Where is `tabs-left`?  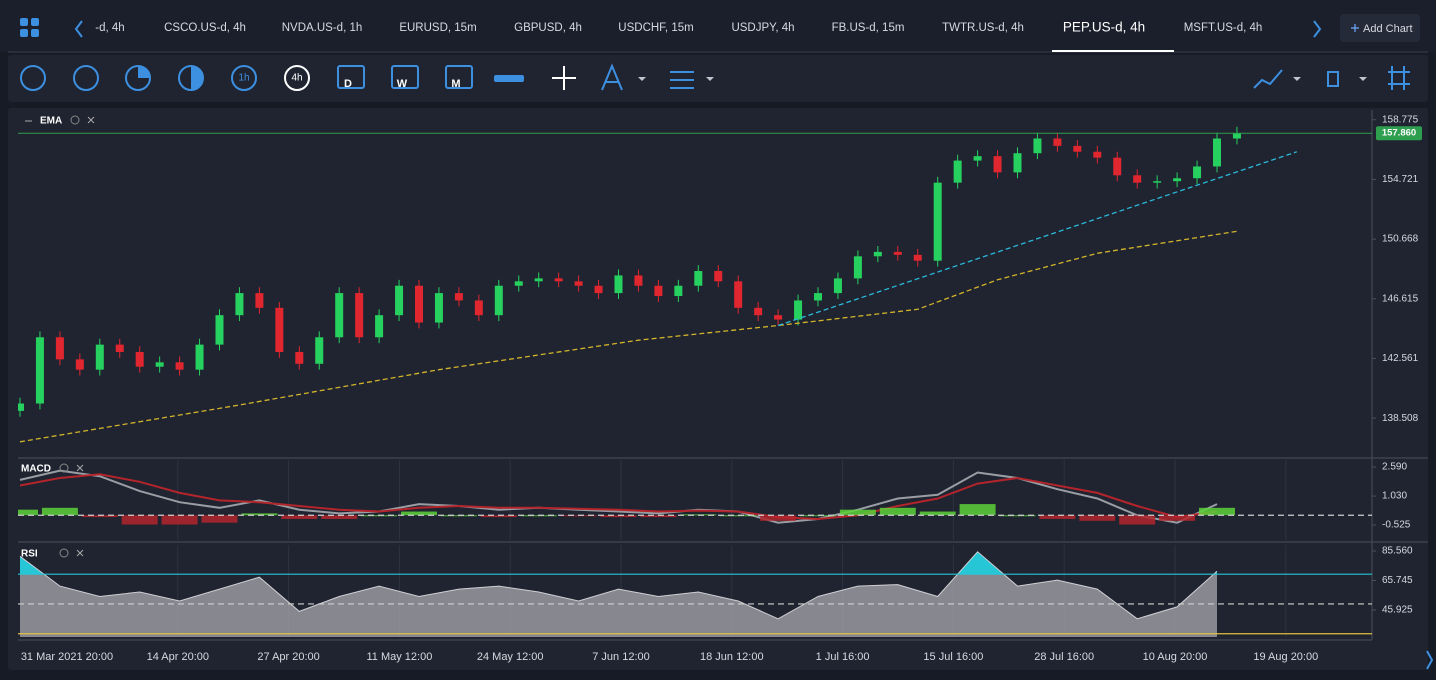
tabs-left is located at coordinates (78, 29).